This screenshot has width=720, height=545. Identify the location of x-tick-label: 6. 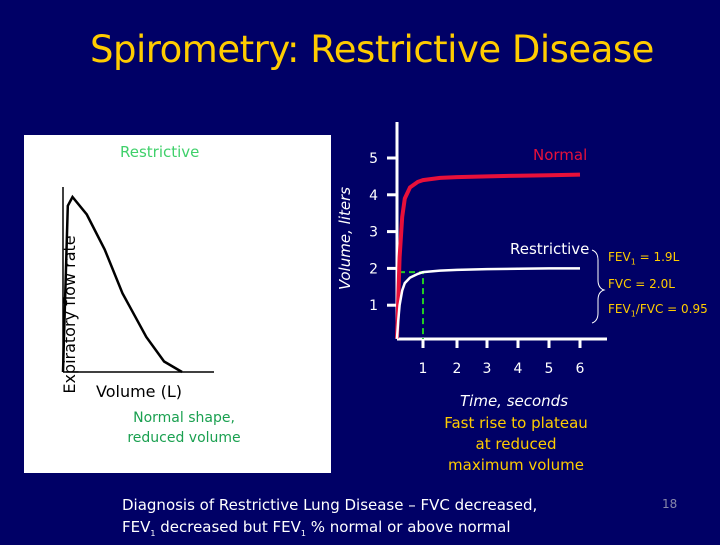
(580, 369).